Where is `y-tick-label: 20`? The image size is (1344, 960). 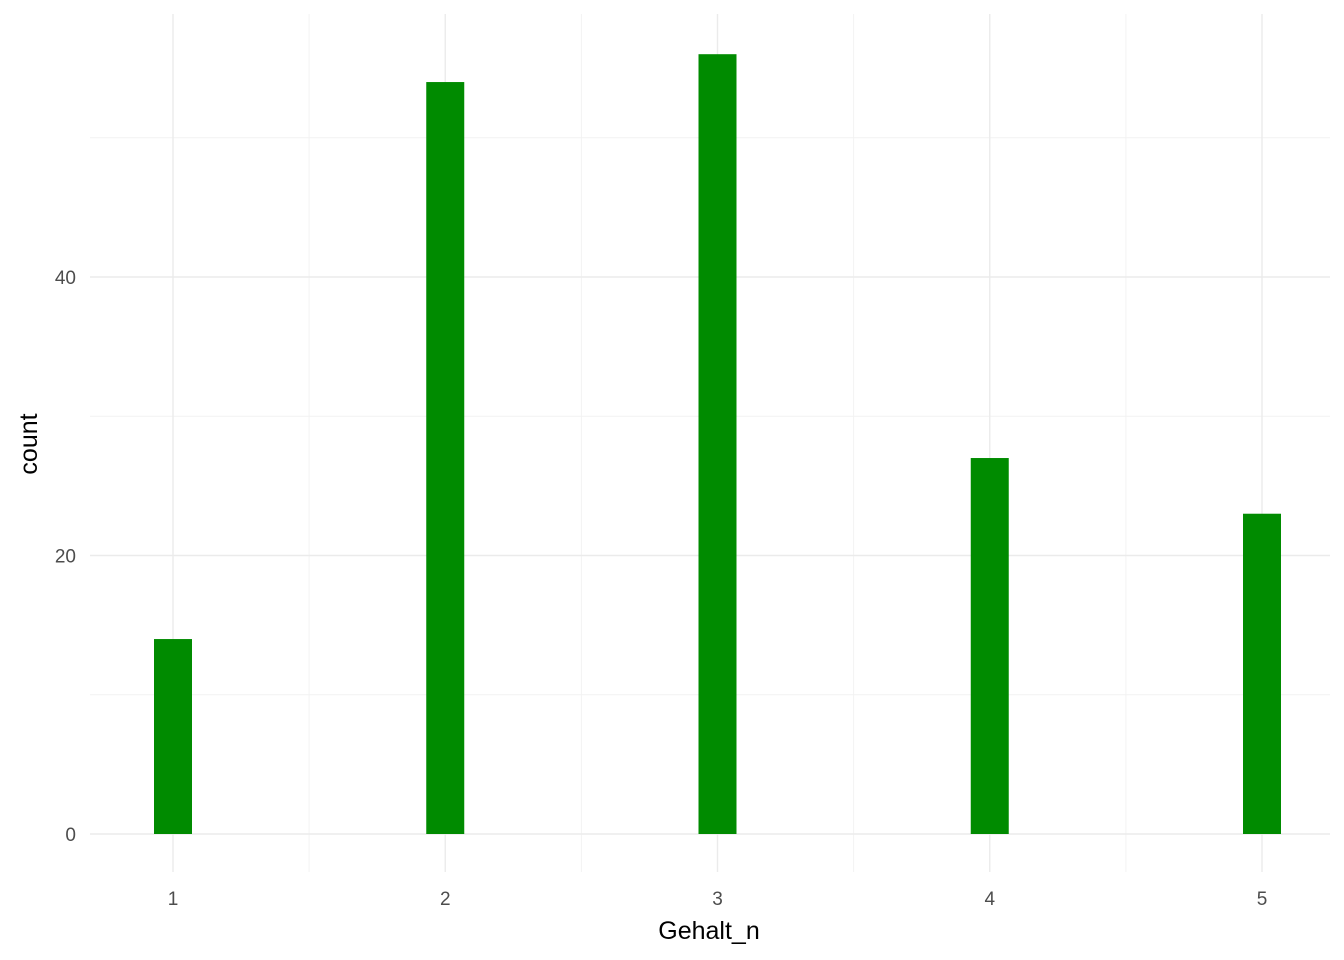
y-tick-label: 20 is located at coordinates (65, 557).